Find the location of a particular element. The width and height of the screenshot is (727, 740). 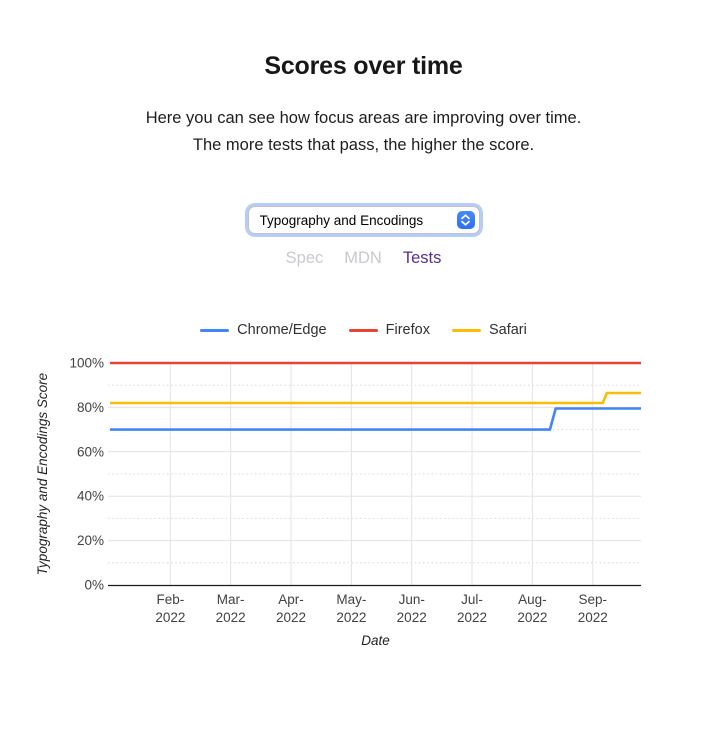

focus-area-select-row: Typography and Encodings is located at coordinates (363, 220).